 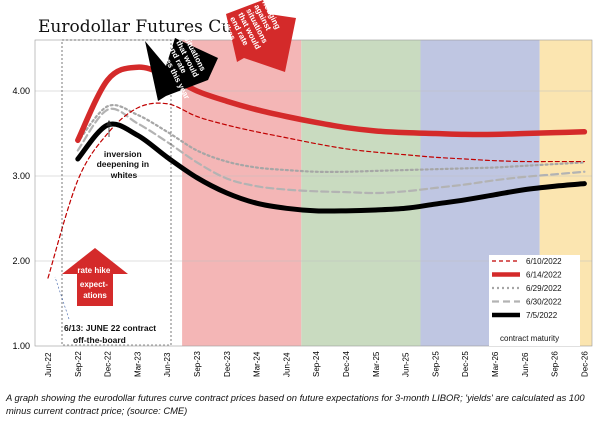 What do you see at coordinates (149, 27) in the screenshot?
I see `chart-title: Eurodollar Futures Curve` at bounding box center [149, 27].